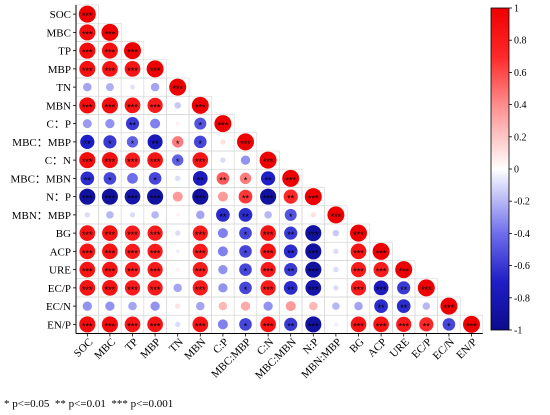 Image resolution: width=550 pixels, height=415 pixels. What do you see at coordinates (522, 266) in the screenshot?
I see `colorbar-tick-label: -0.6` at bounding box center [522, 266].